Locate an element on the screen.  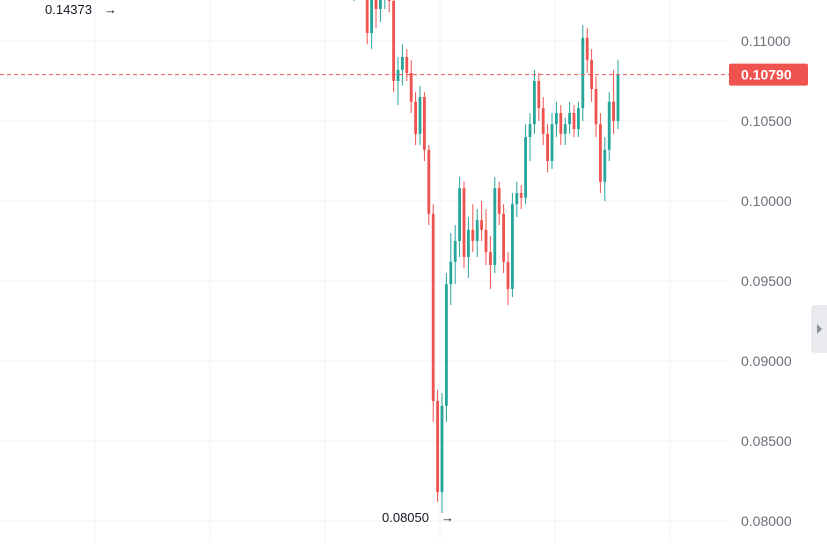
expand-panel-chevron-icon is located at coordinates (819, 329).